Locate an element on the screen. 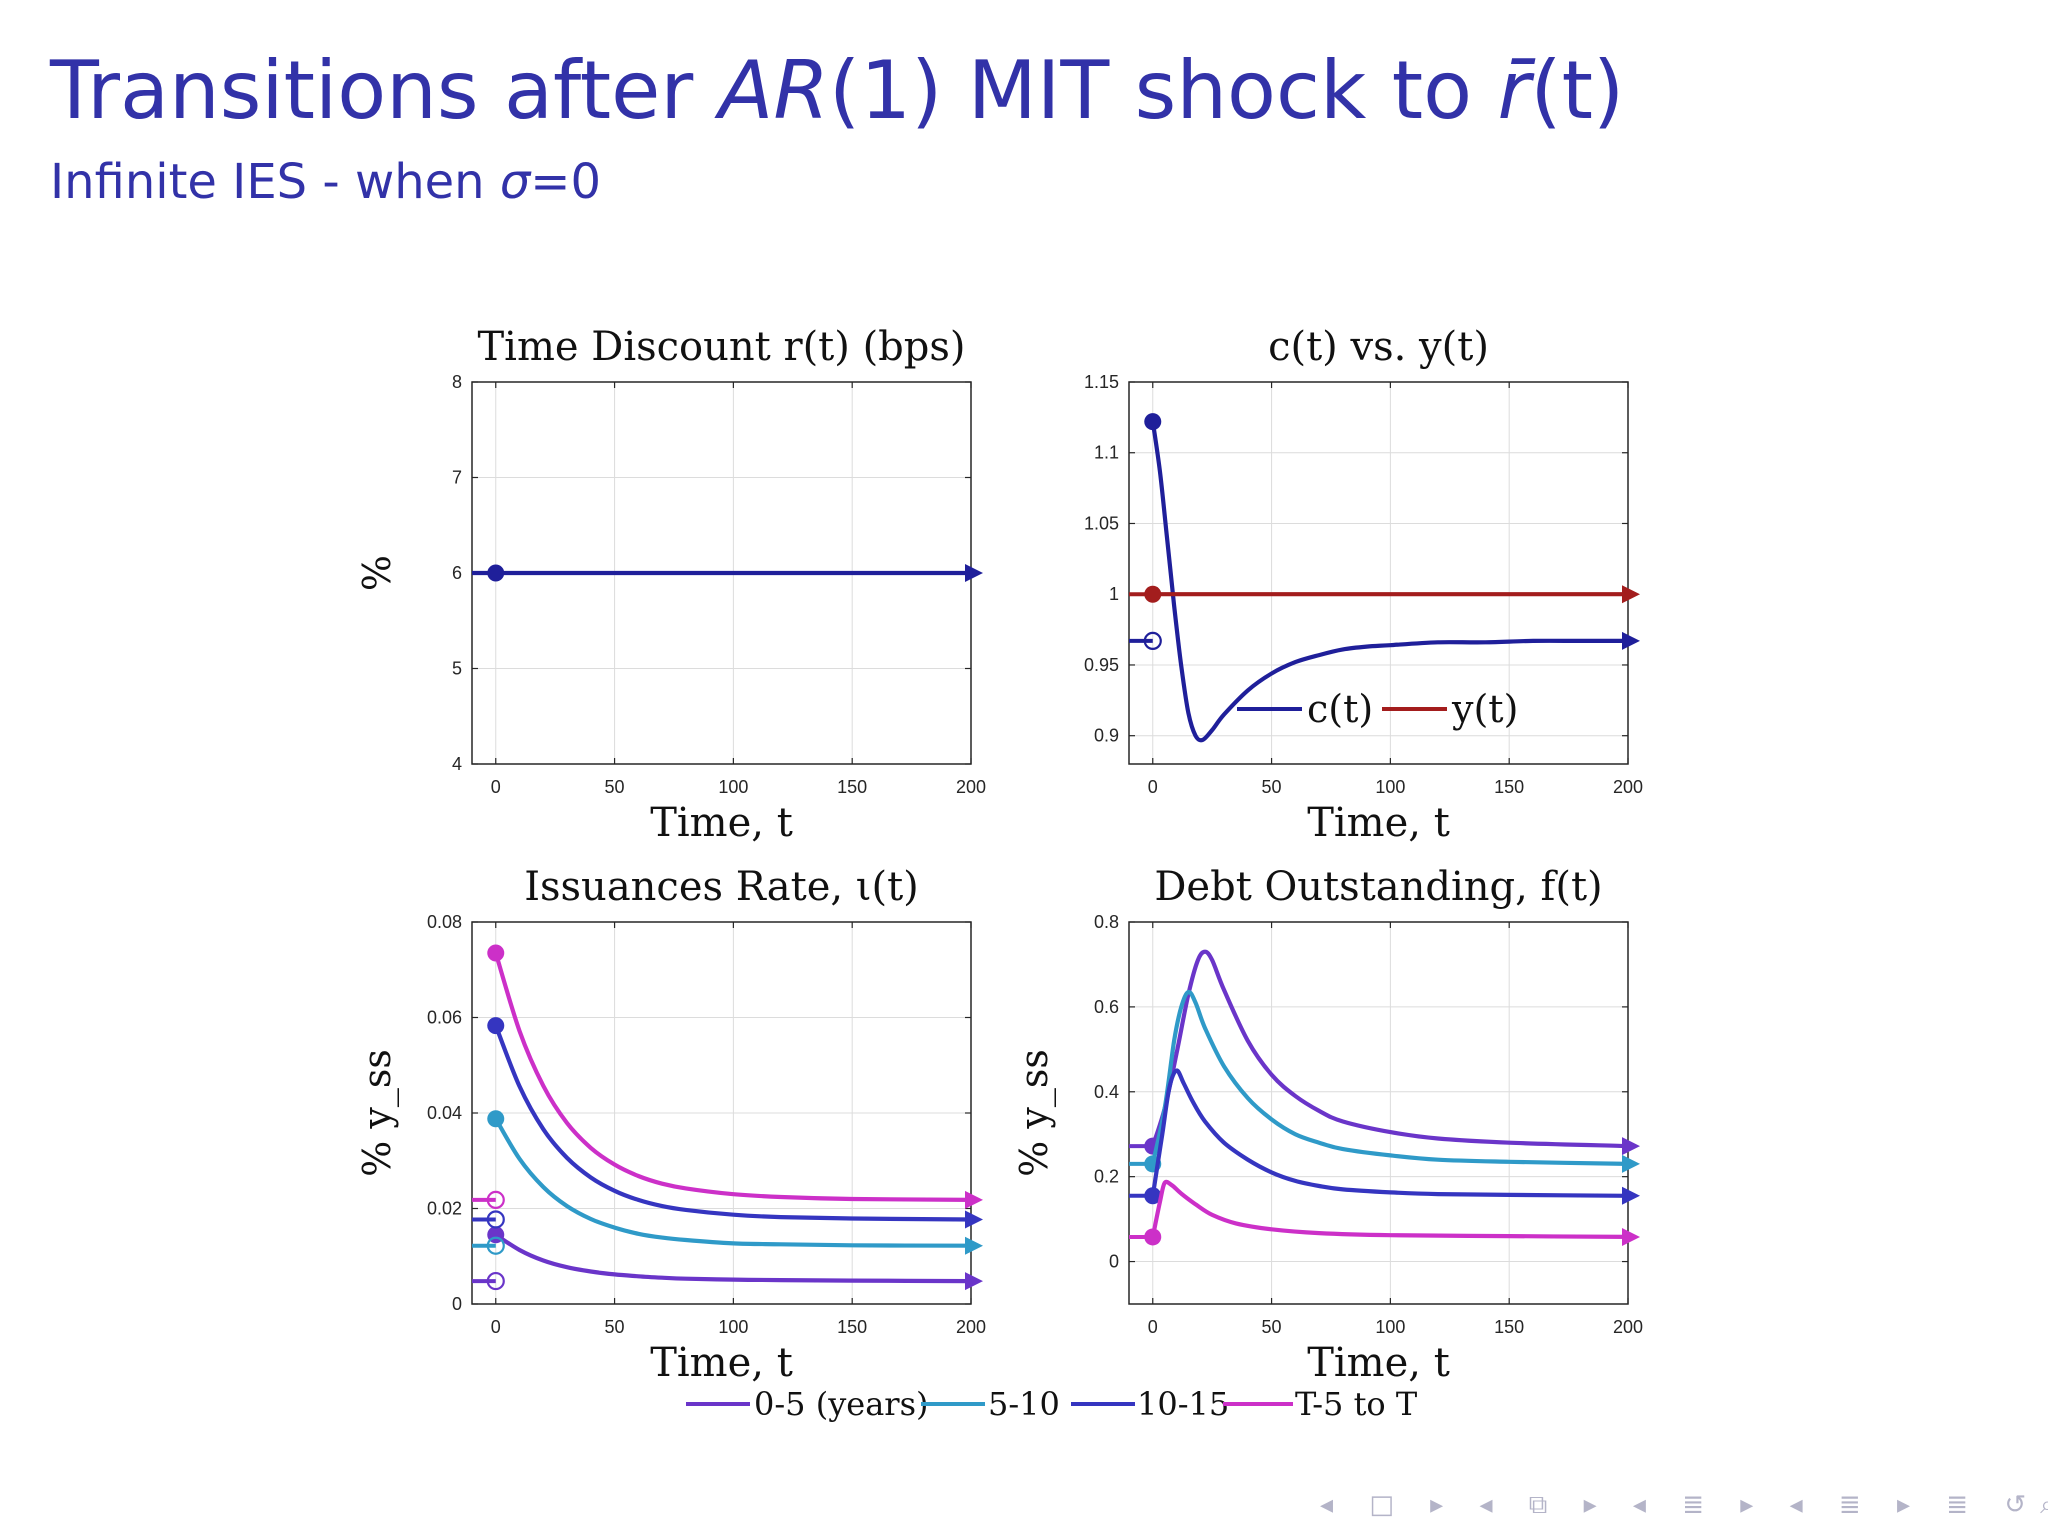 The width and height of the screenshot is (2048, 1536). title-r-bar: r̄ is located at coordinates (1514, 90).